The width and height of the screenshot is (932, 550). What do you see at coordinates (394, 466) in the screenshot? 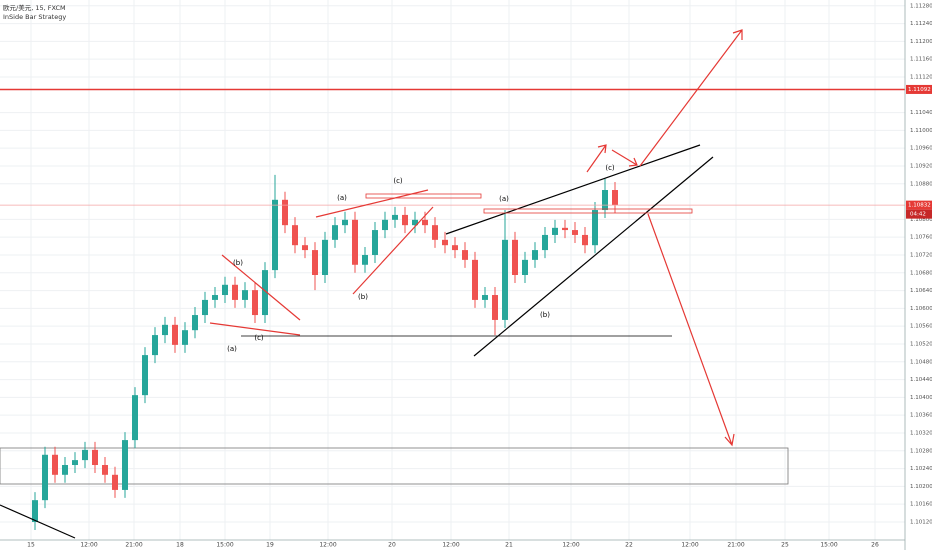
I see `range-box` at bounding box center [394, 466].